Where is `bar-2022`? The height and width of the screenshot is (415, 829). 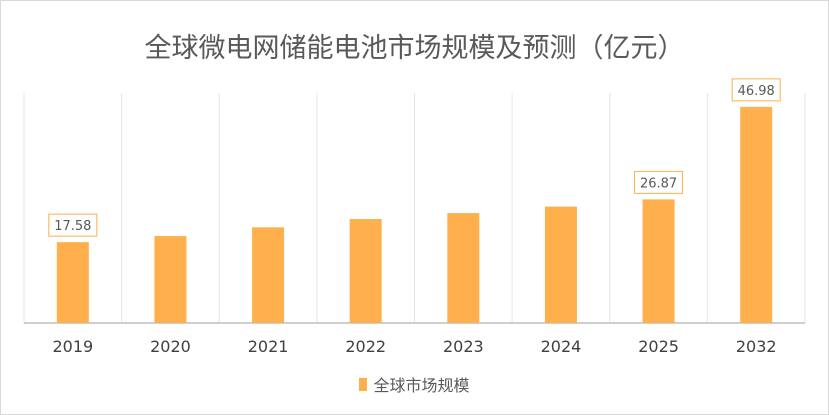 bar-2022 is located at coordinates (365, 271).